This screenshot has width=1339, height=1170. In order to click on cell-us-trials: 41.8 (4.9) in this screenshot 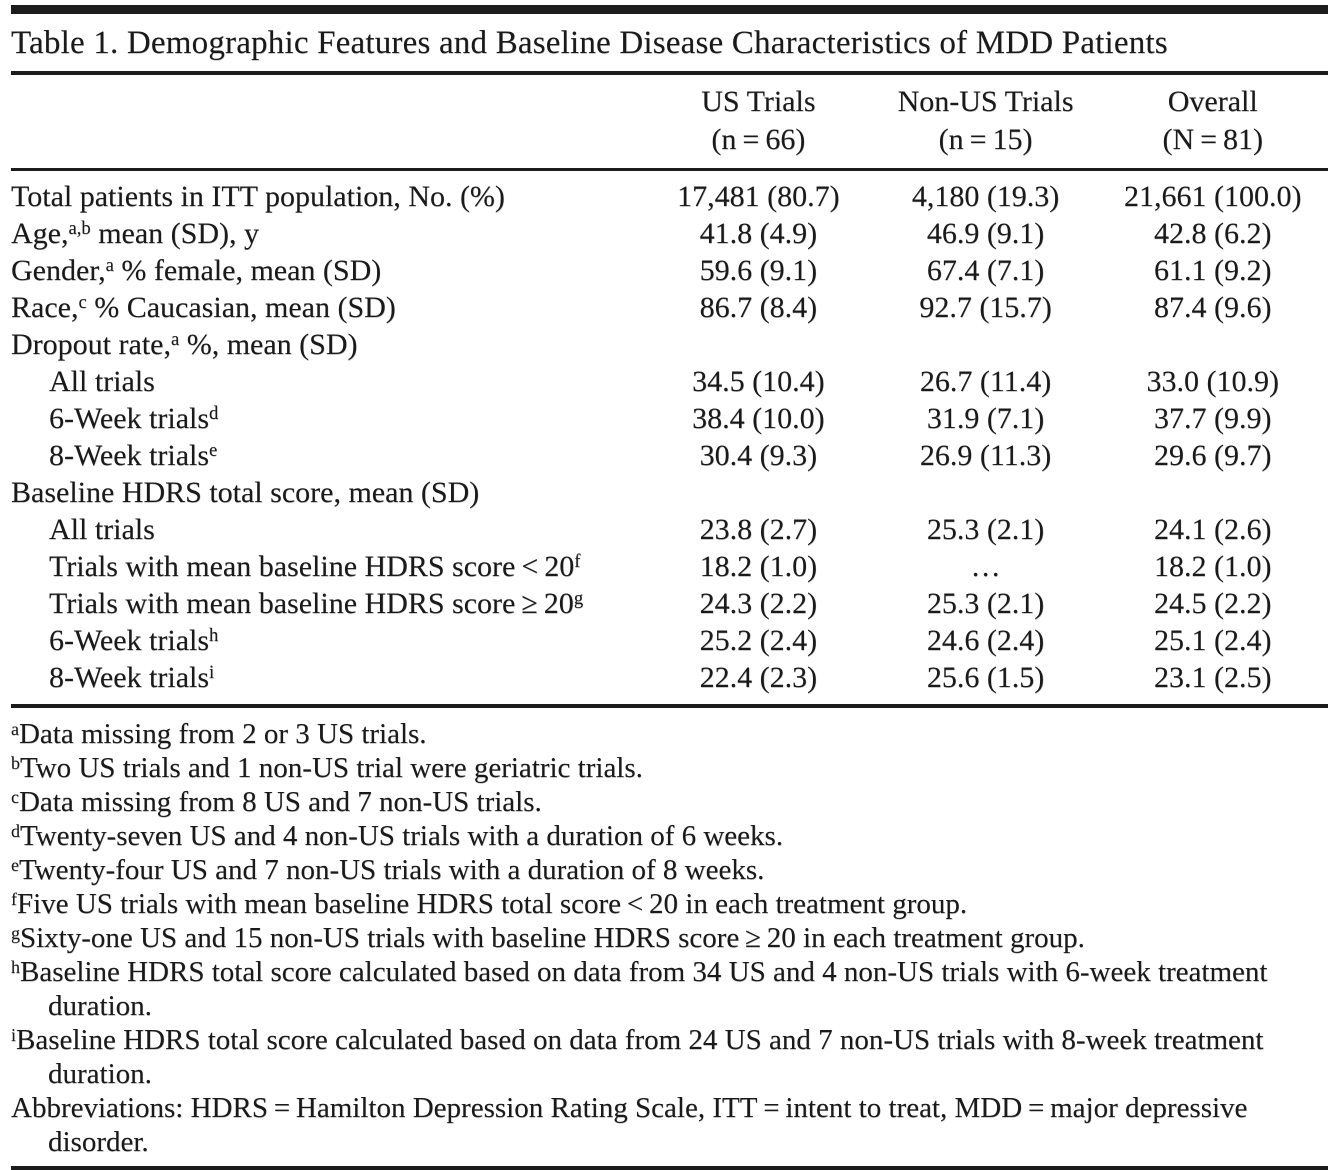, I will do `click(758, 234)`.